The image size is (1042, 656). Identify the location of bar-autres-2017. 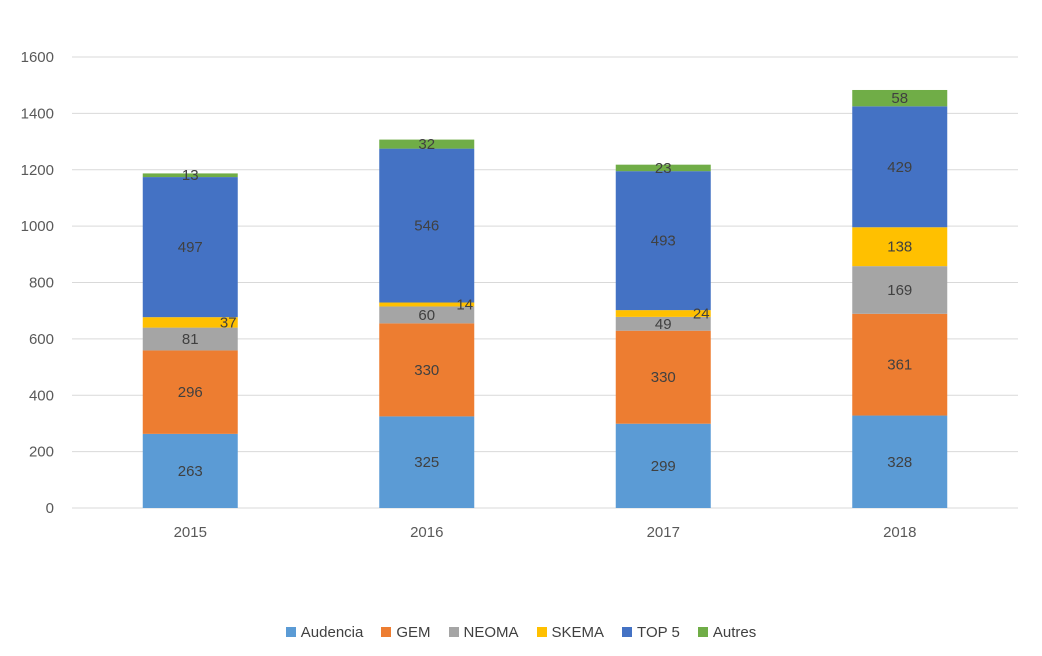
(663, 168).